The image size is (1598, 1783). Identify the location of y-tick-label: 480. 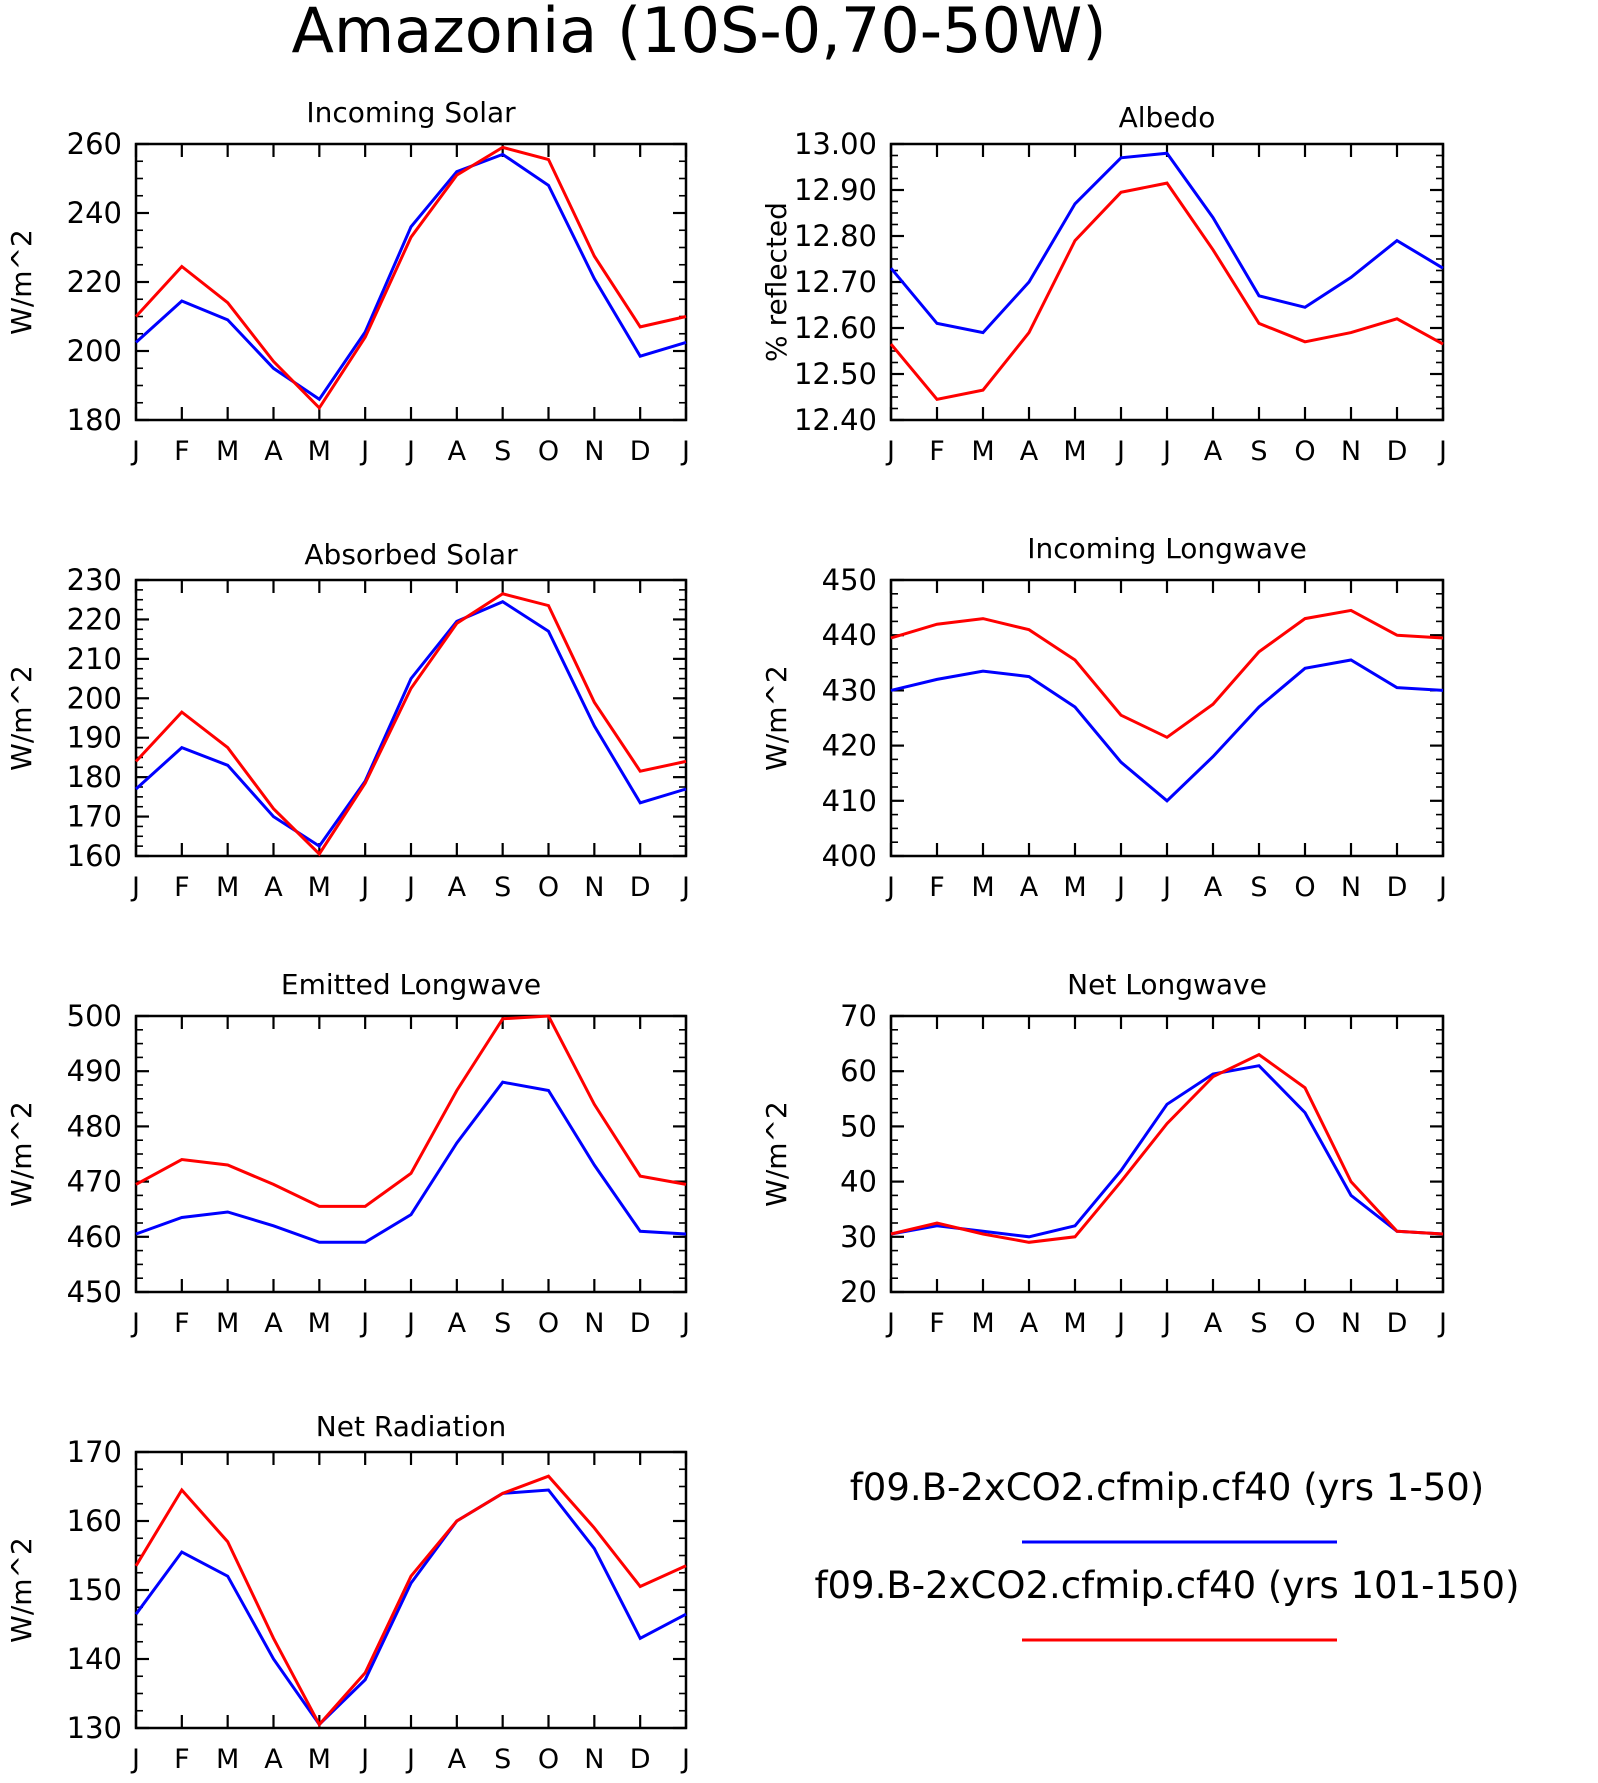
(94, 1126).